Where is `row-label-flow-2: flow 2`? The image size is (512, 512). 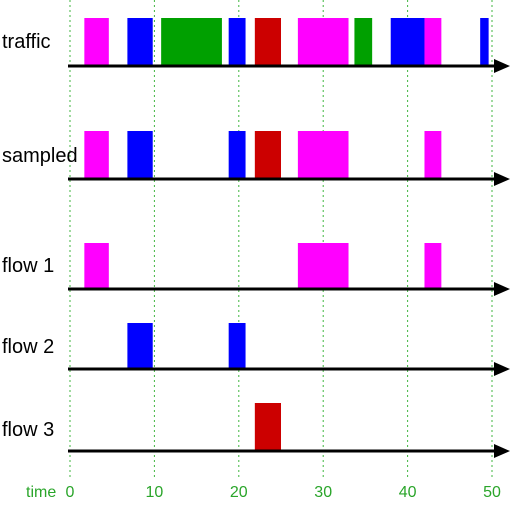 row-label-flow-2: flow 2 is located at coordinates (28, 347).